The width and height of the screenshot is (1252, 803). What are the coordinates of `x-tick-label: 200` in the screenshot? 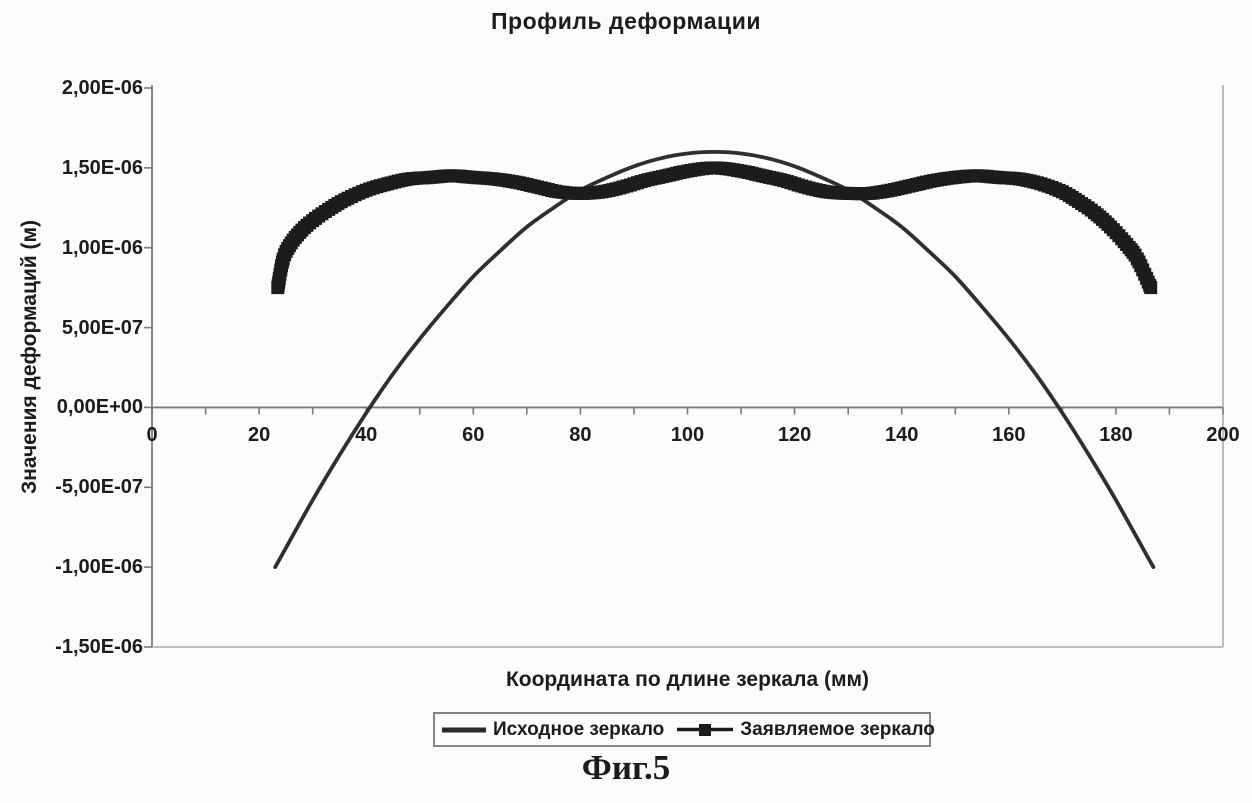 It's located at (1223, 435).